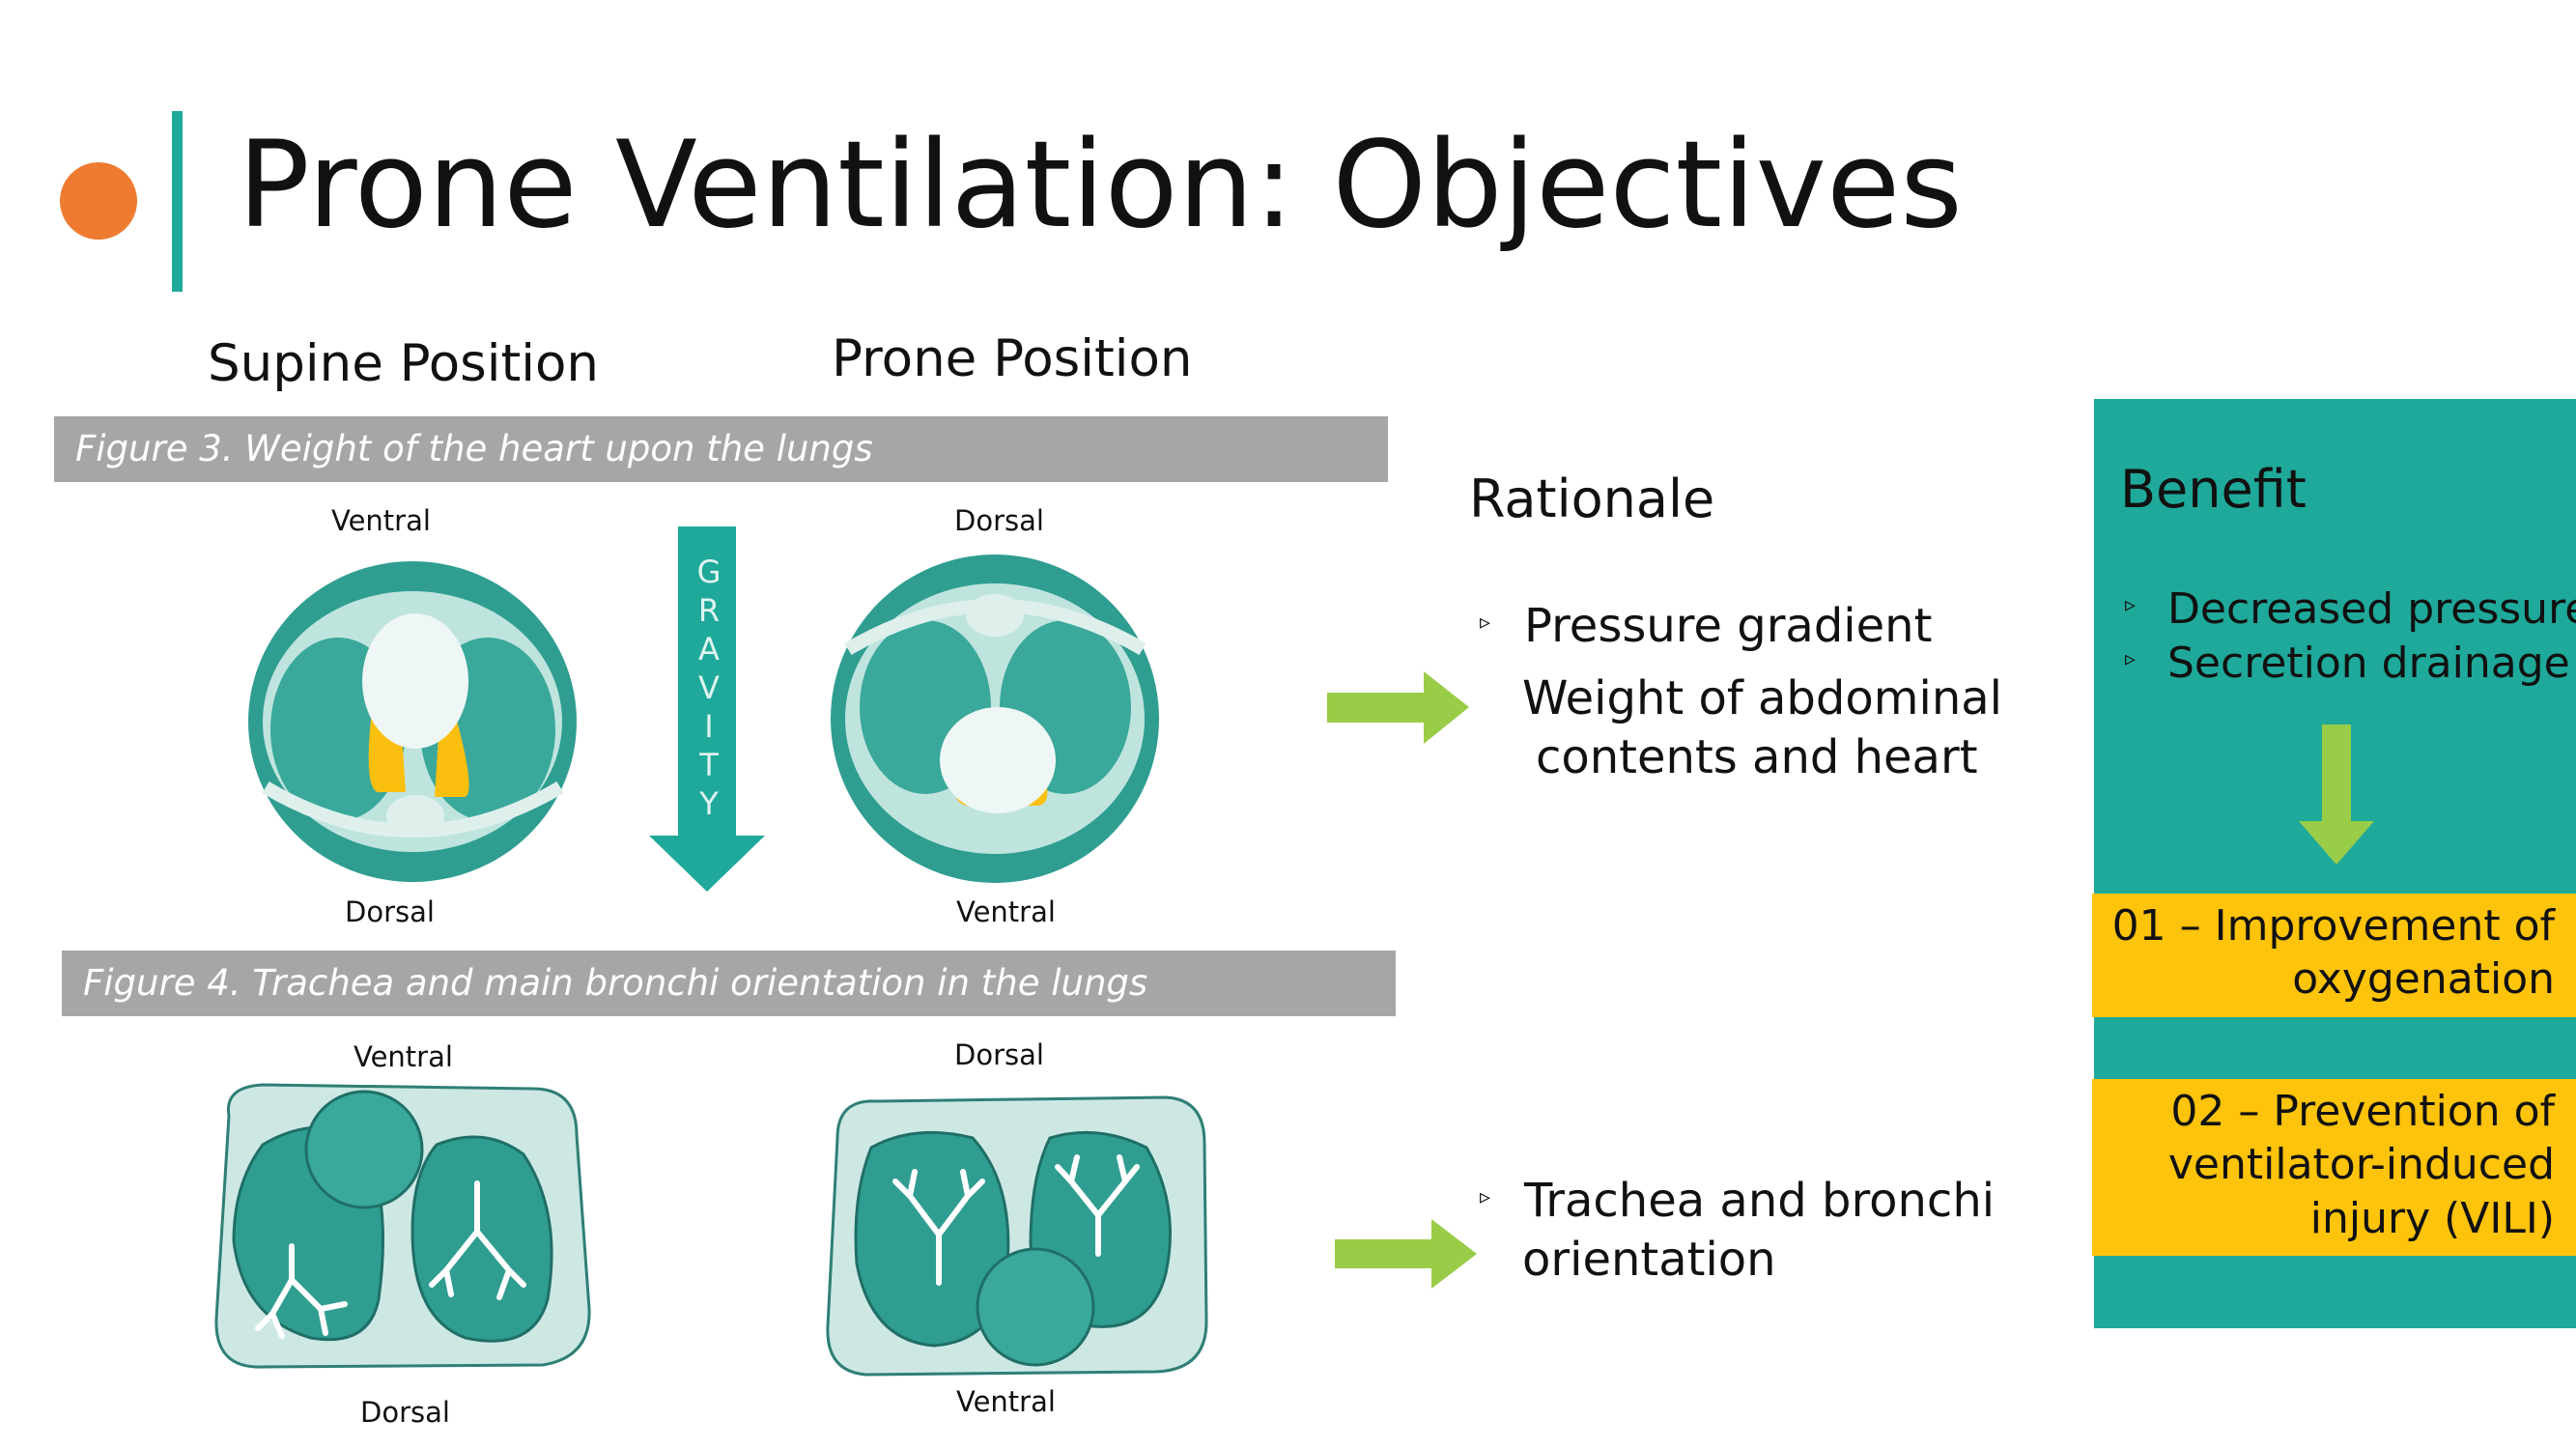 This screenshot has width=2576, height=1449. I want to click on rationale-bullet-1: ▹ Pressure gradient, so click(1706, 626).